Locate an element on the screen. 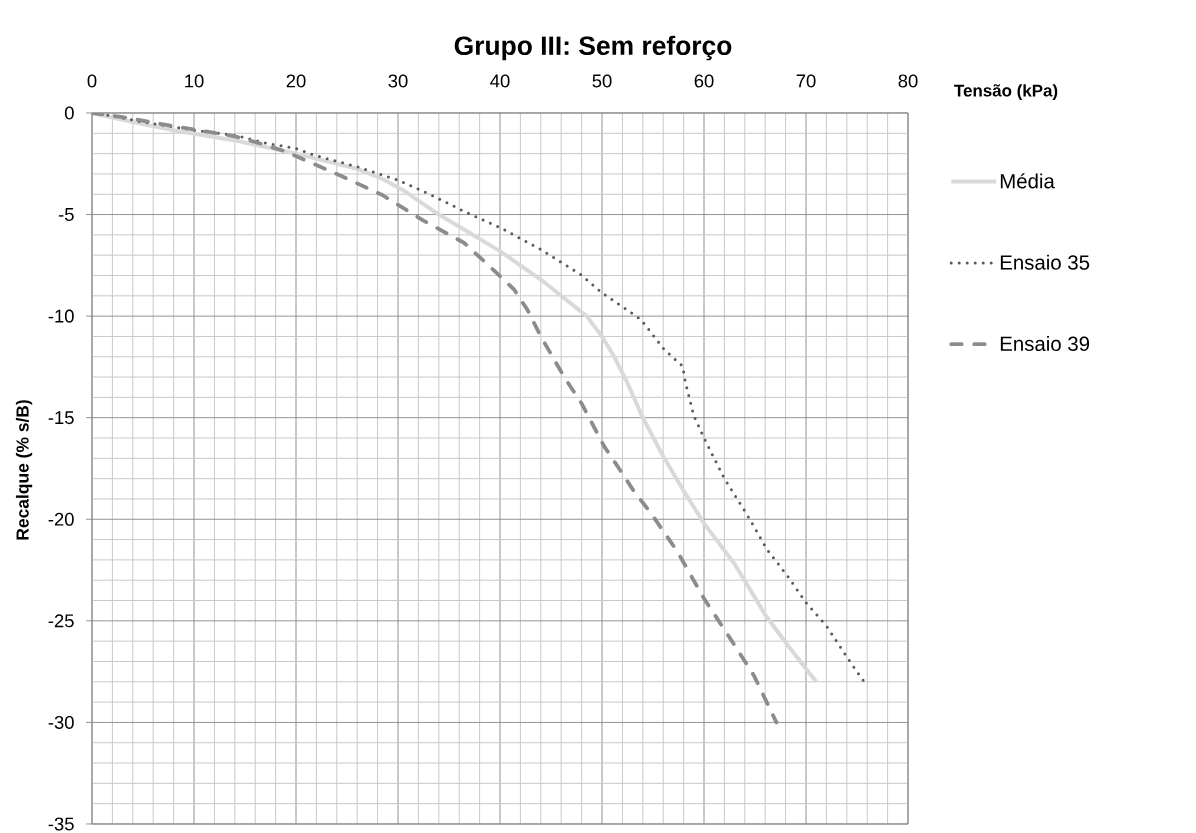 The height and width of the screenshot is (833, 1196). x-axis-title: Tensão (kPa) is located at coordinates (1006, 92).